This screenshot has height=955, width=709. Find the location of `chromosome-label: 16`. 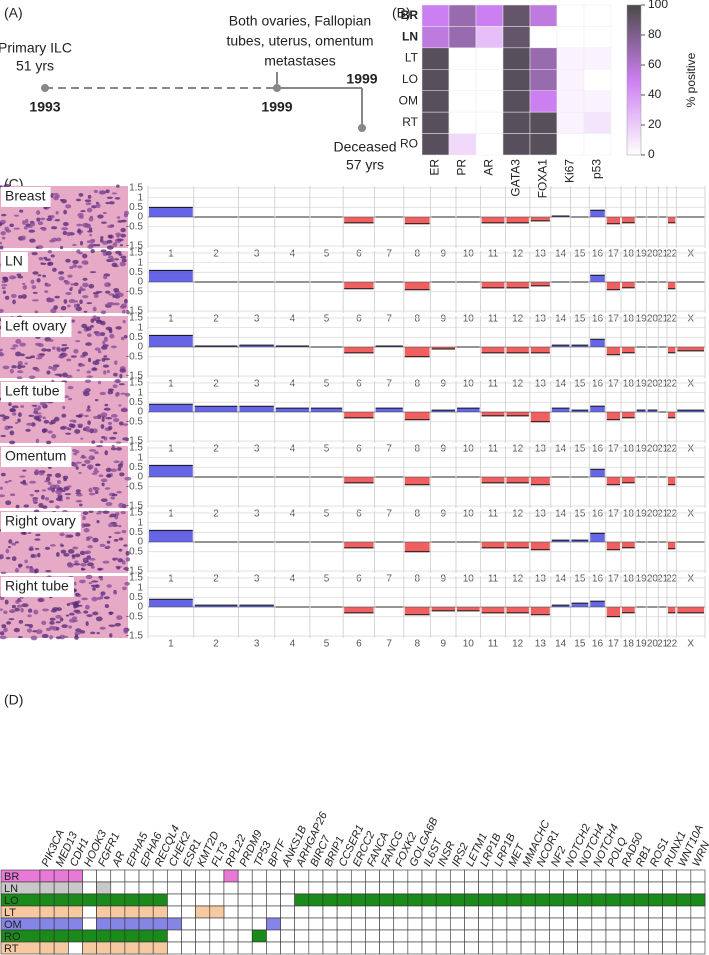

chromosome-label: 16 is located at coordinates (598, 384).